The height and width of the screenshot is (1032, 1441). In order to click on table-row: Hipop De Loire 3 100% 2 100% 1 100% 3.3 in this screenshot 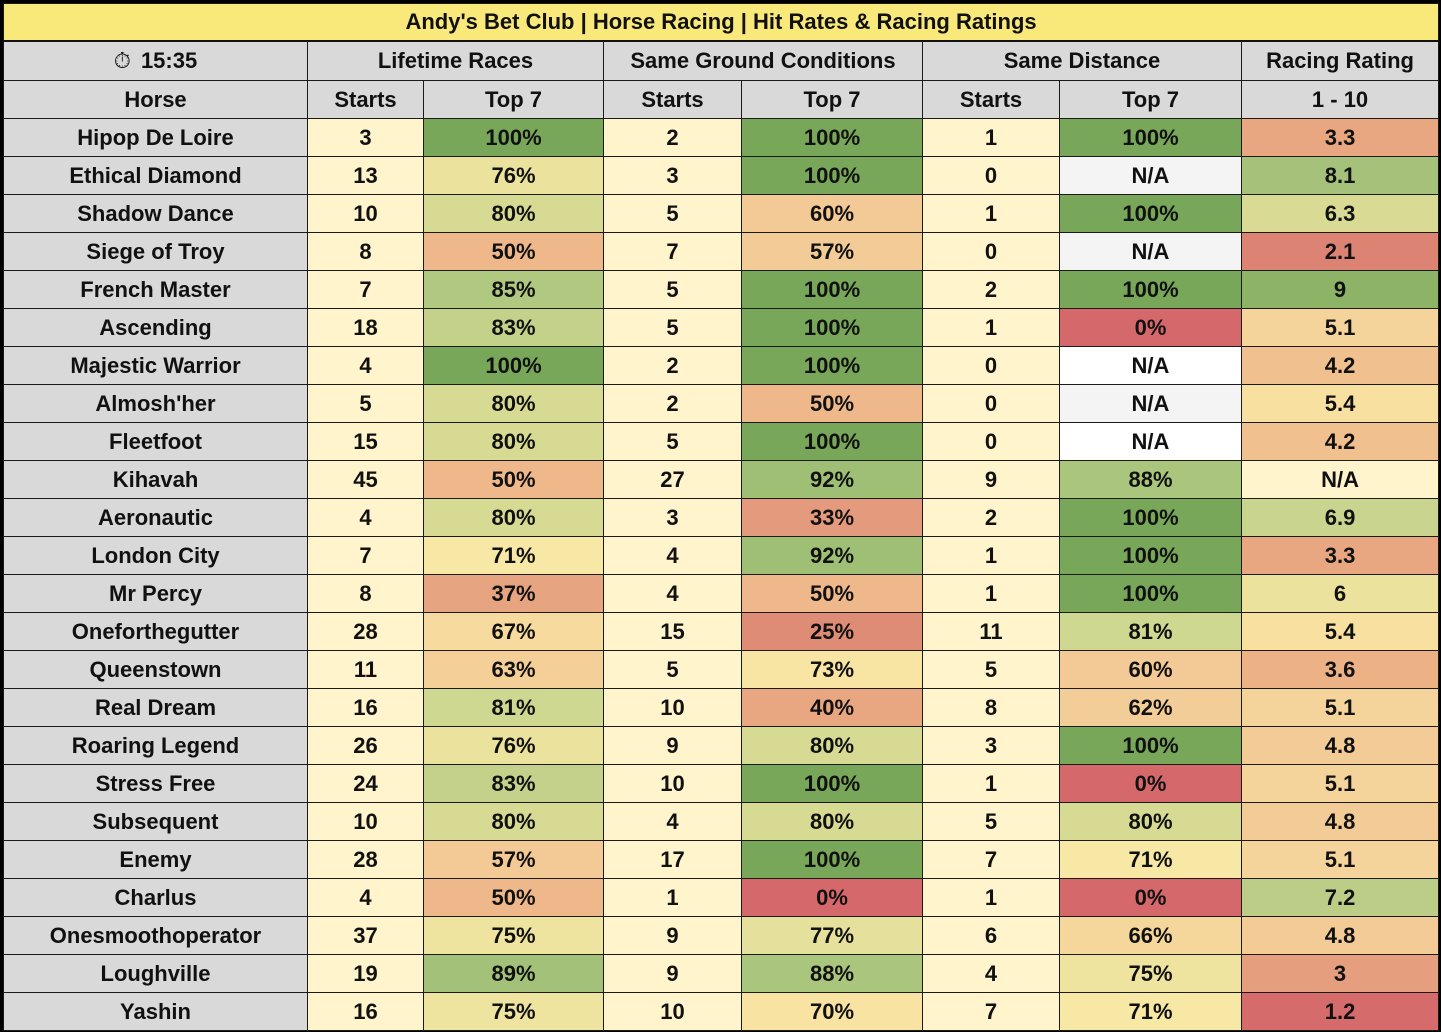, I will do `click(721, 137)`.